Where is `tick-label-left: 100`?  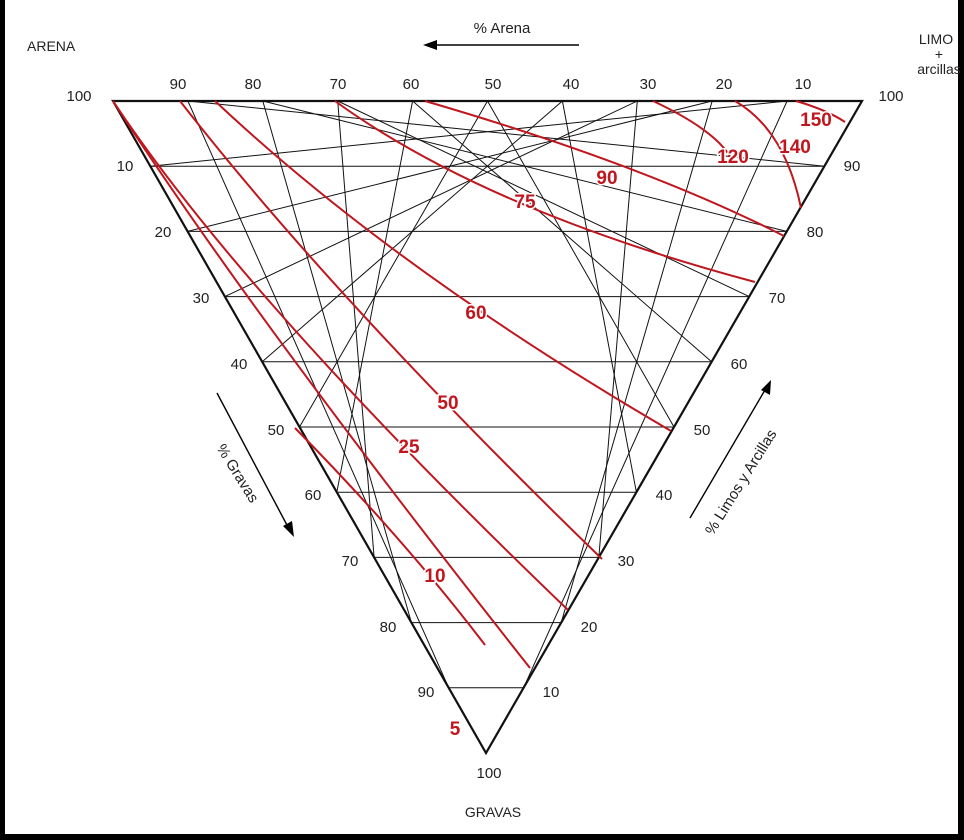
tick-label-left: 100 is located at coordinates (488, 773).